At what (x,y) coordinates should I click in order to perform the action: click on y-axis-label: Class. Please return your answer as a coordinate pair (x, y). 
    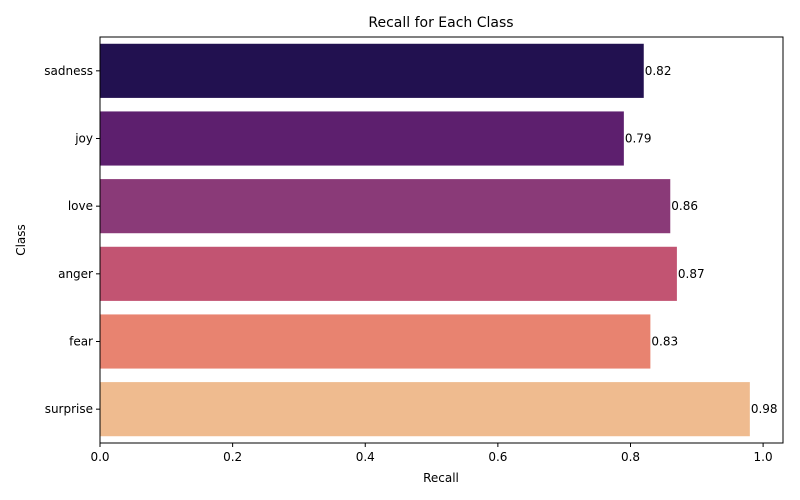
    Looking at the image, I should click on (21, 240).